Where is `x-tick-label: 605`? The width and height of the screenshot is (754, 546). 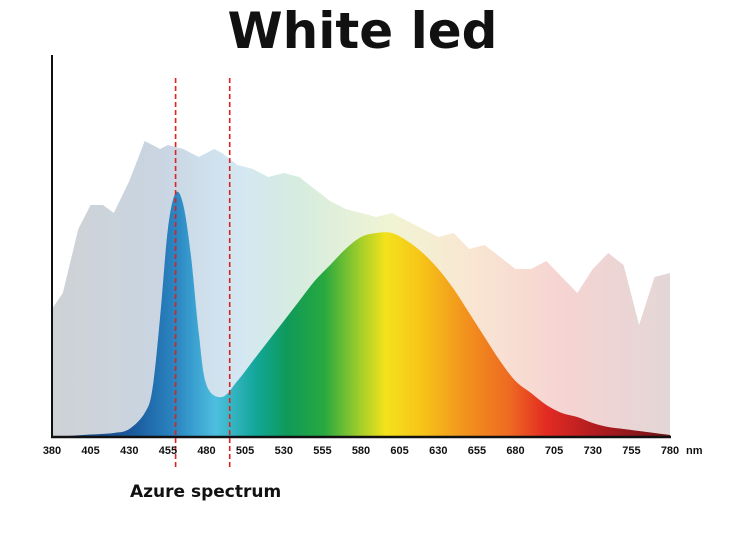
x-tick-label: 605 is located at coordinates (399, 451).